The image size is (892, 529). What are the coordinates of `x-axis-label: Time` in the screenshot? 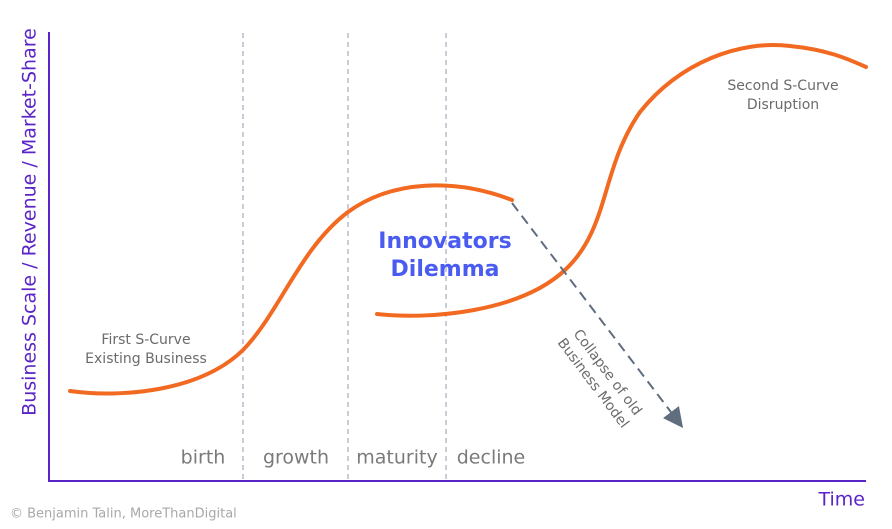 It's located at (842, 500).